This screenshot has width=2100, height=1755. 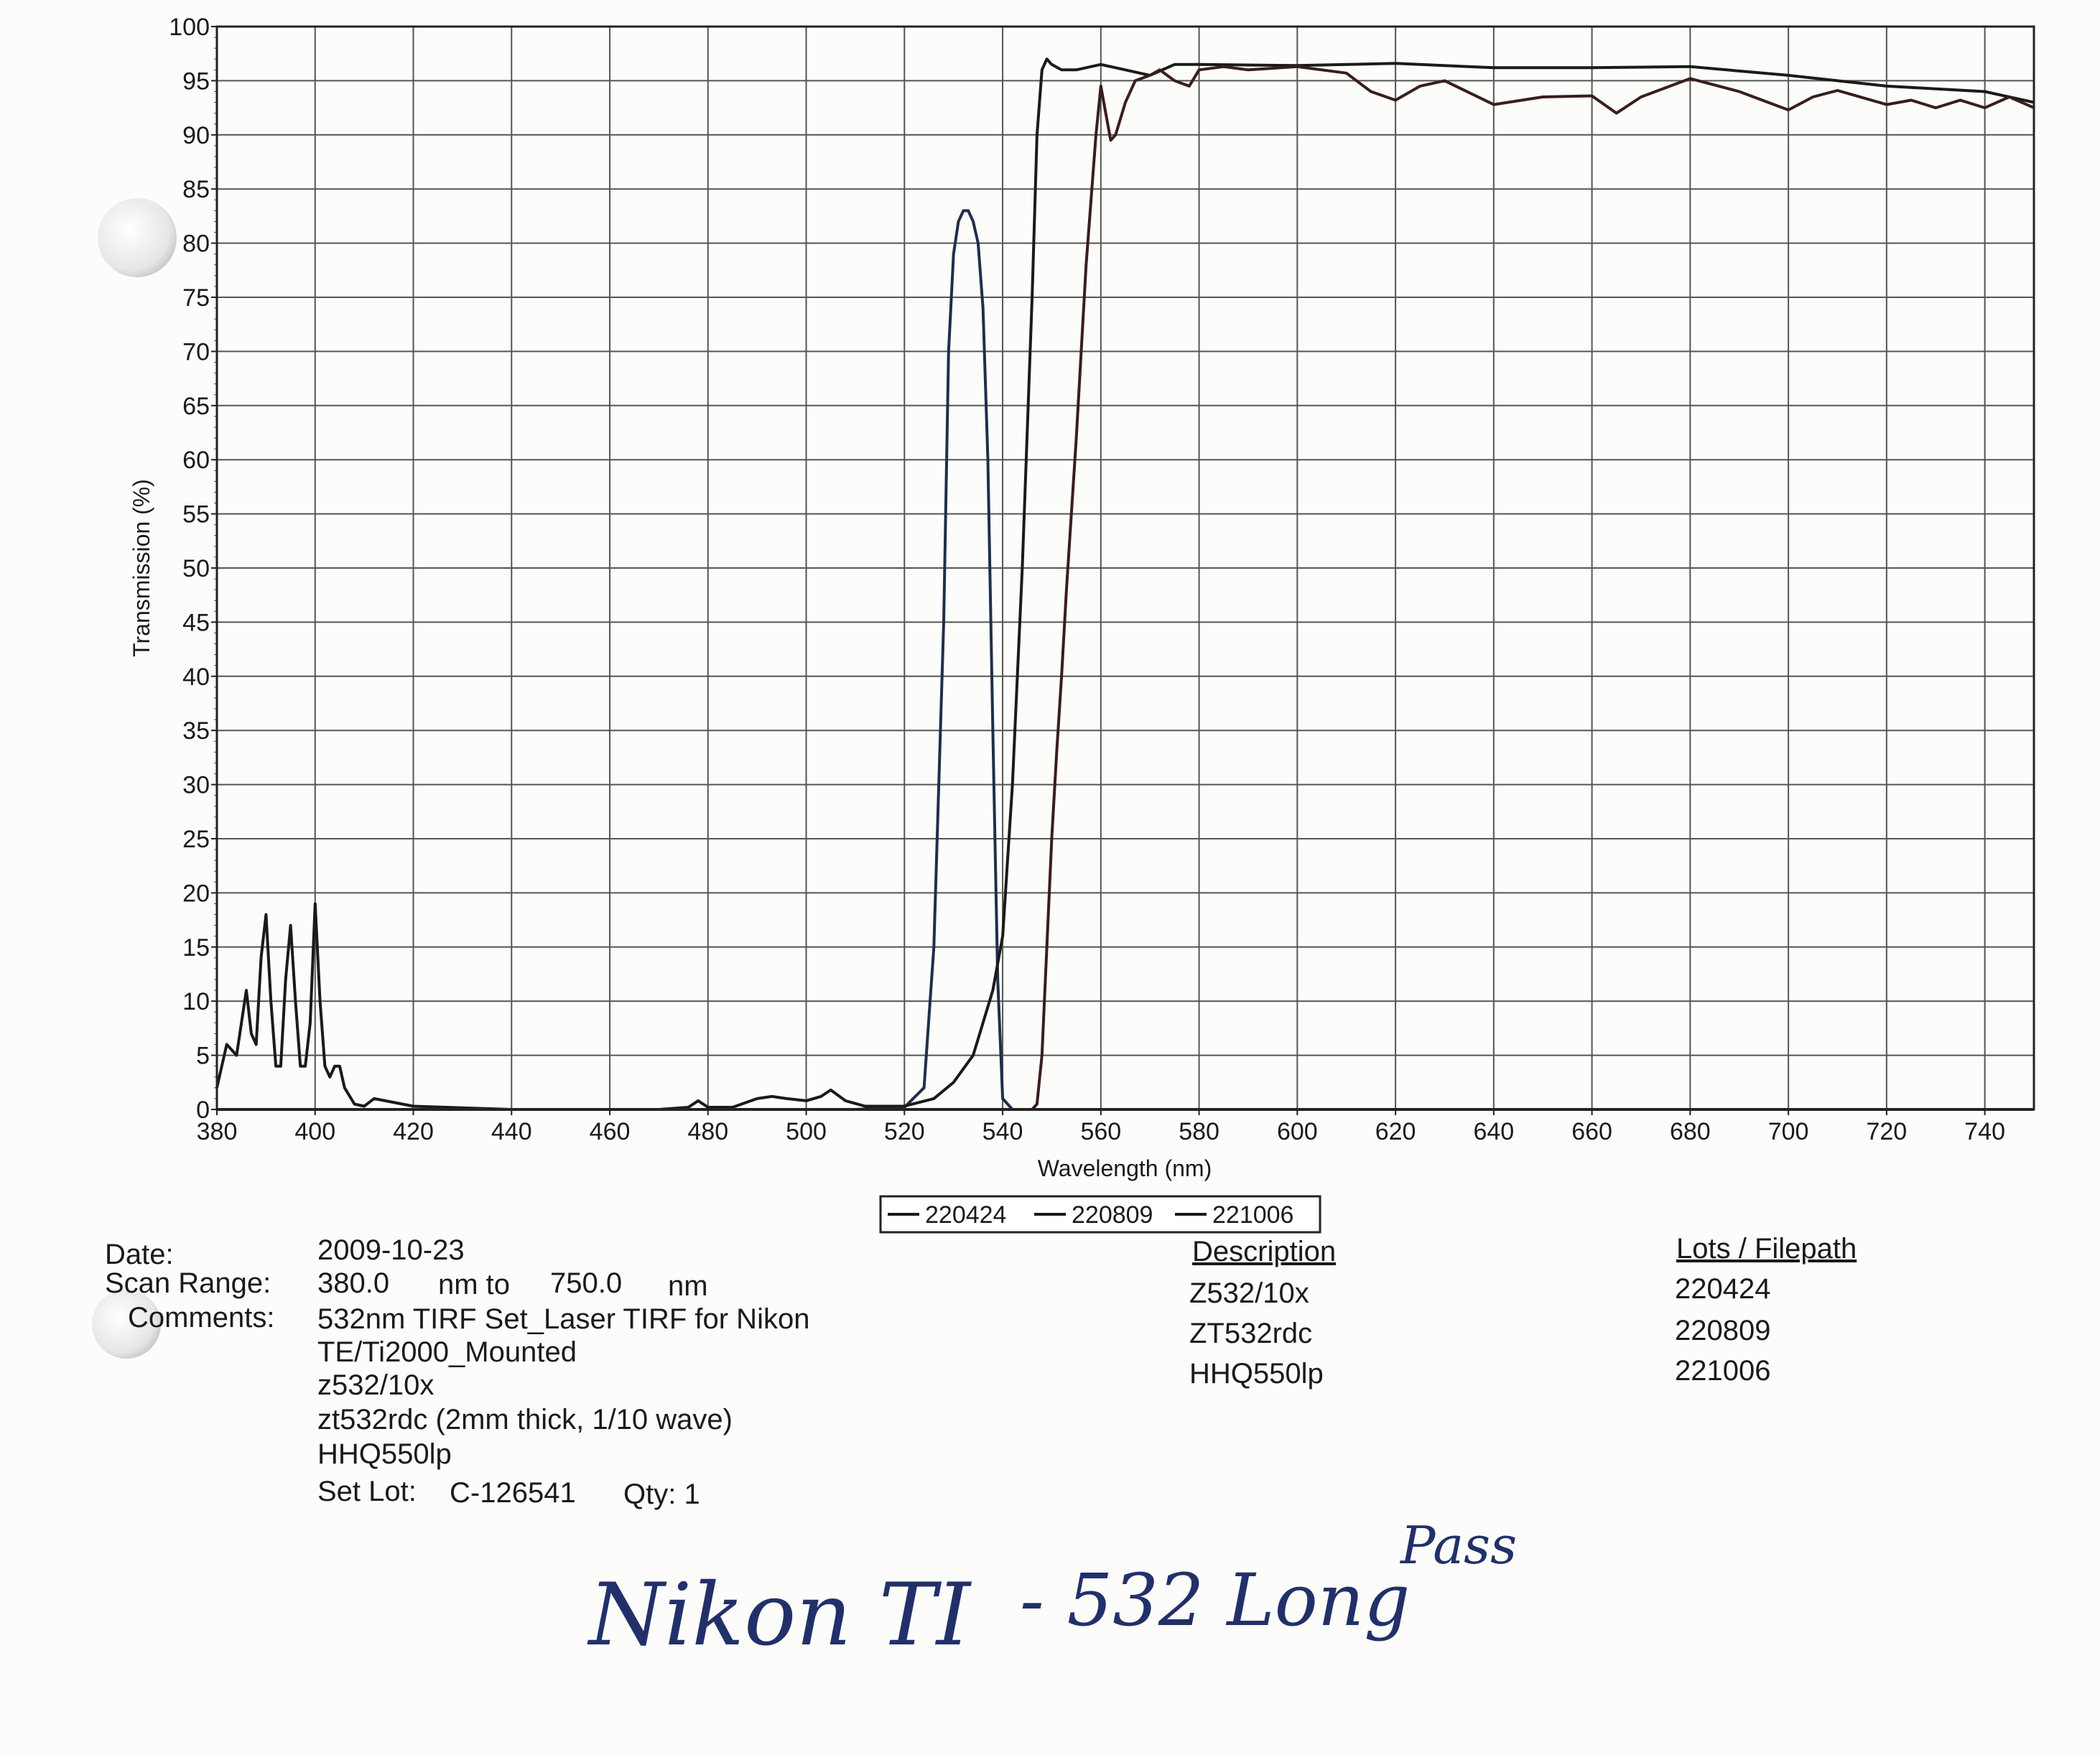 What do you see at coordinates (780, 1615) in the screenshot?
I see `handwritten-note-1: Nikon TI` at bounding box center [780, 1615].